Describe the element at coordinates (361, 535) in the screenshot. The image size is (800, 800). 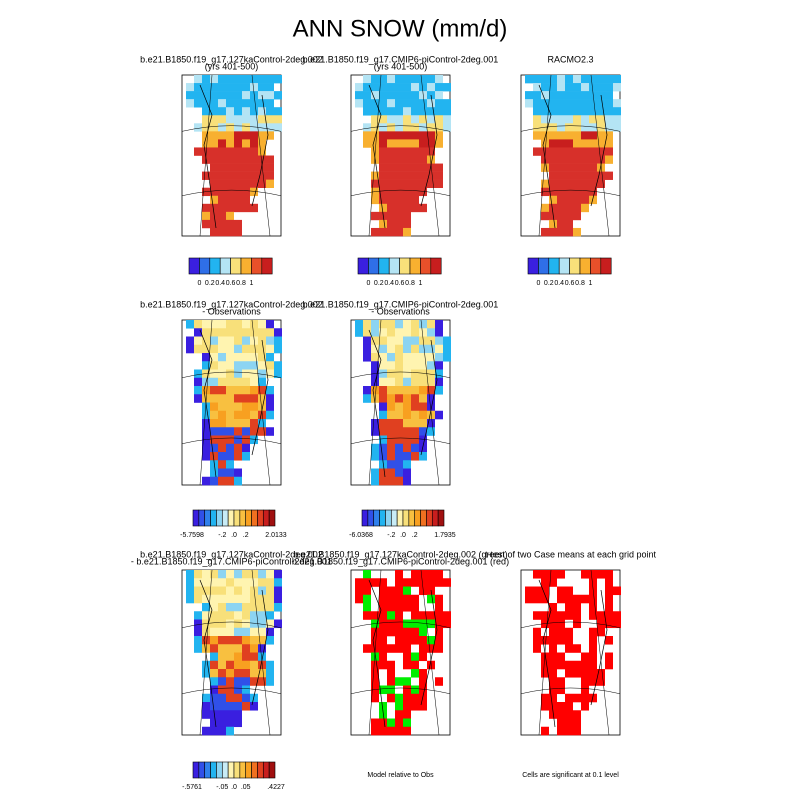
I see `colorbar-label: -6.0368` at that location.